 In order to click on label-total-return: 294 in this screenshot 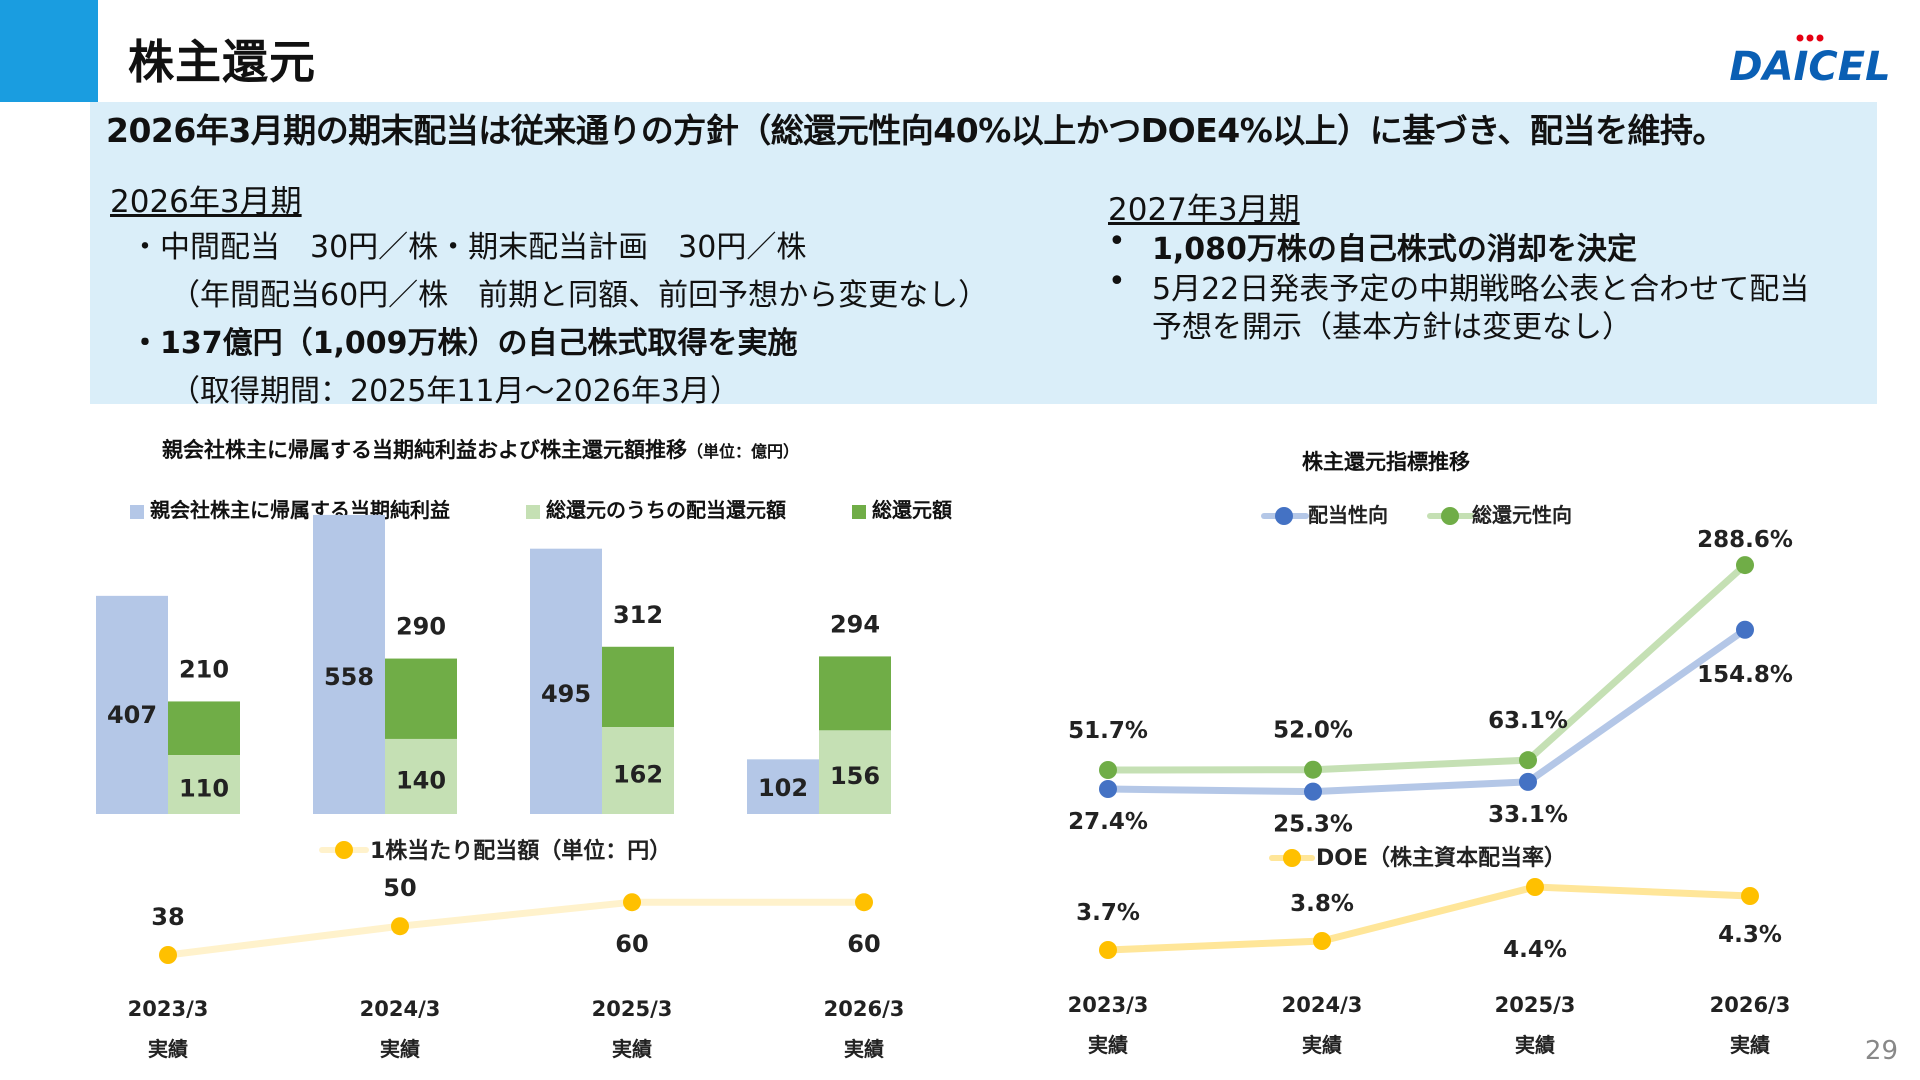, I will do `click(855, 624)`.